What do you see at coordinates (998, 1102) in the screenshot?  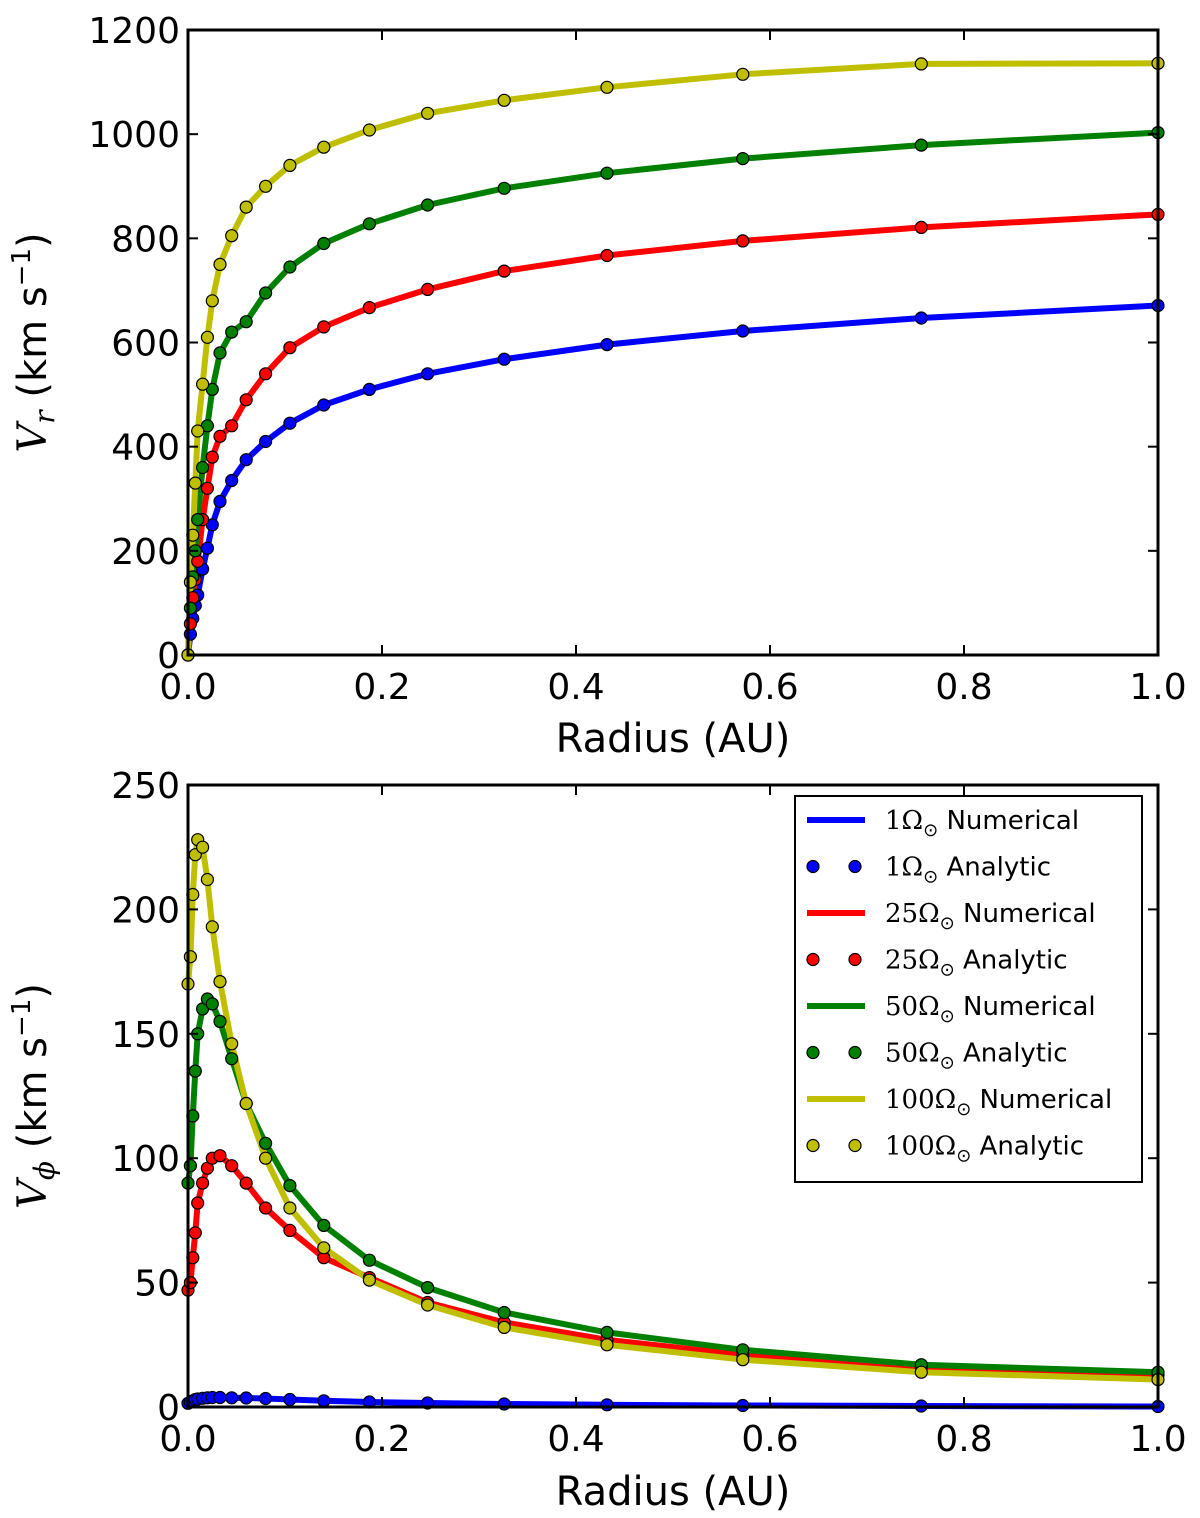 I see `legend-entry-label: 100Ω⊙ Numerical` at bounding box center [998, 1102].